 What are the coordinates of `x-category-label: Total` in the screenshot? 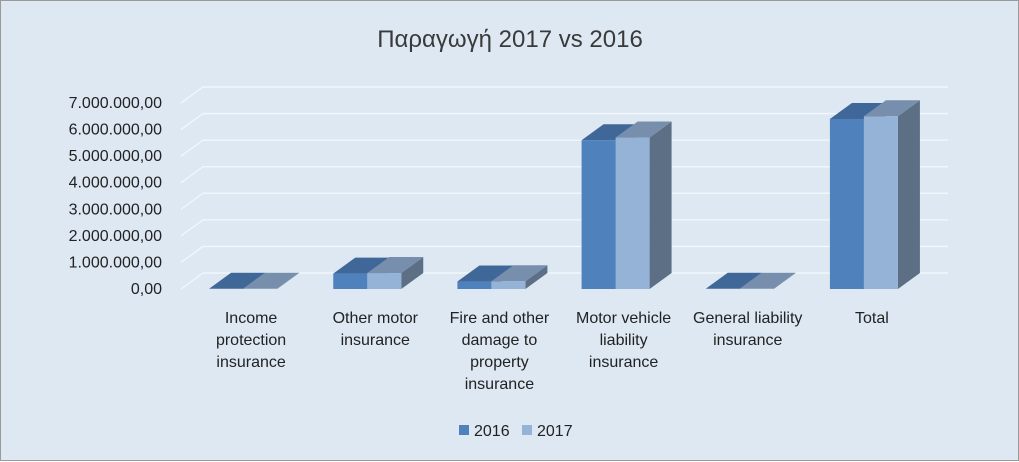 It's located at (872, 318).